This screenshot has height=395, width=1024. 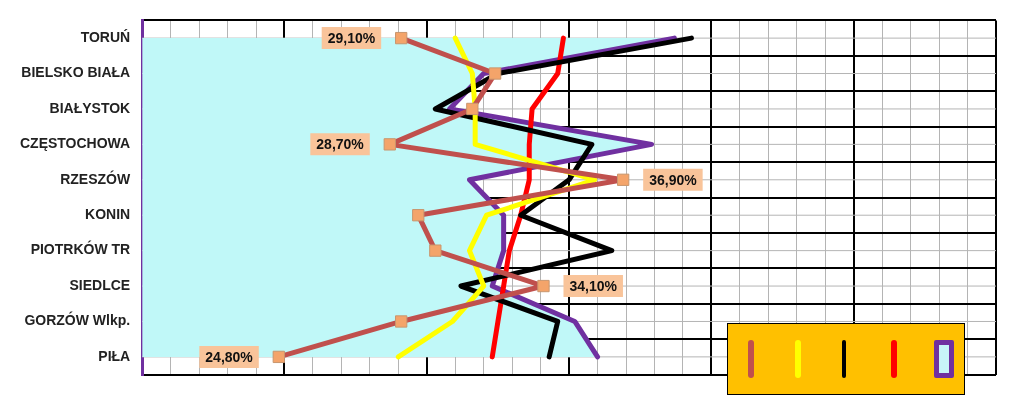 I want to click on y-tick-label: BIELSKO BIAŁA, so click(x=76, y=72).